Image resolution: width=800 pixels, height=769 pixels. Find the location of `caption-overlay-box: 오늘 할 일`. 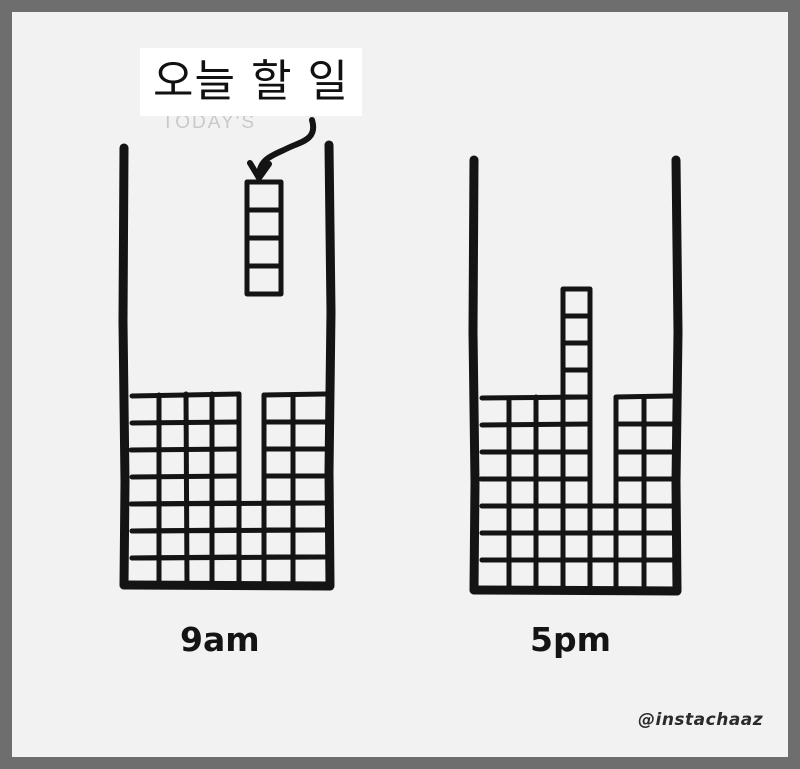

caption-overlay-box: 오늘 할 일 is located at coordinates (251, 82).